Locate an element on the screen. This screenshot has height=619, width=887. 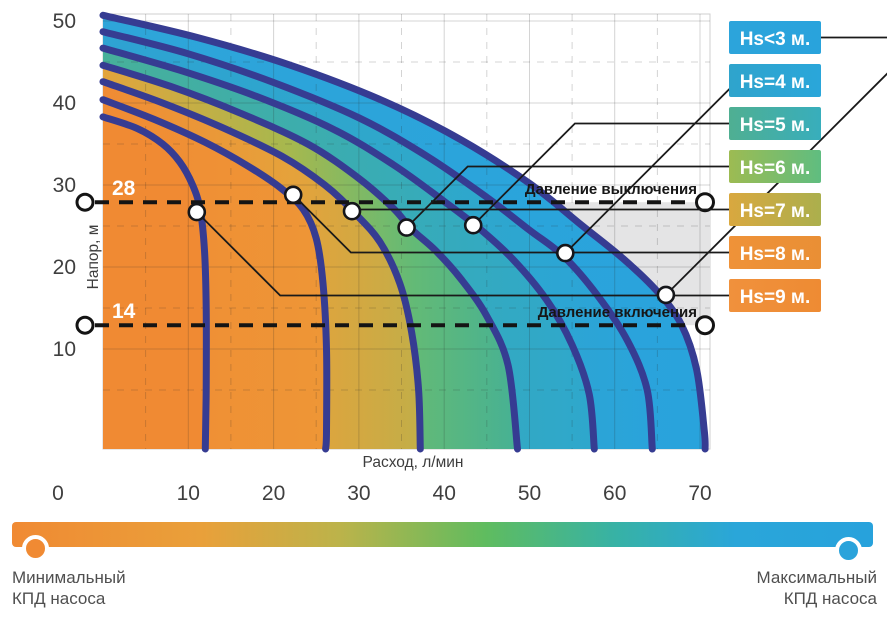
cuton-pressure-caption: Давление включения is located at coordinates (617, 312).